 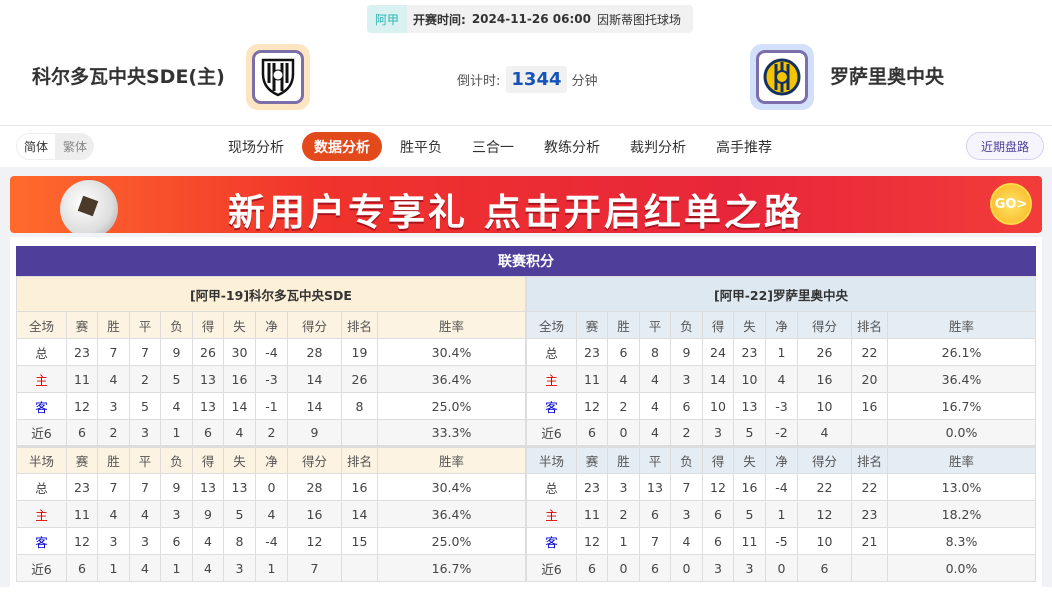 I want to click on column-header: 净, so click(x=271, y=325).